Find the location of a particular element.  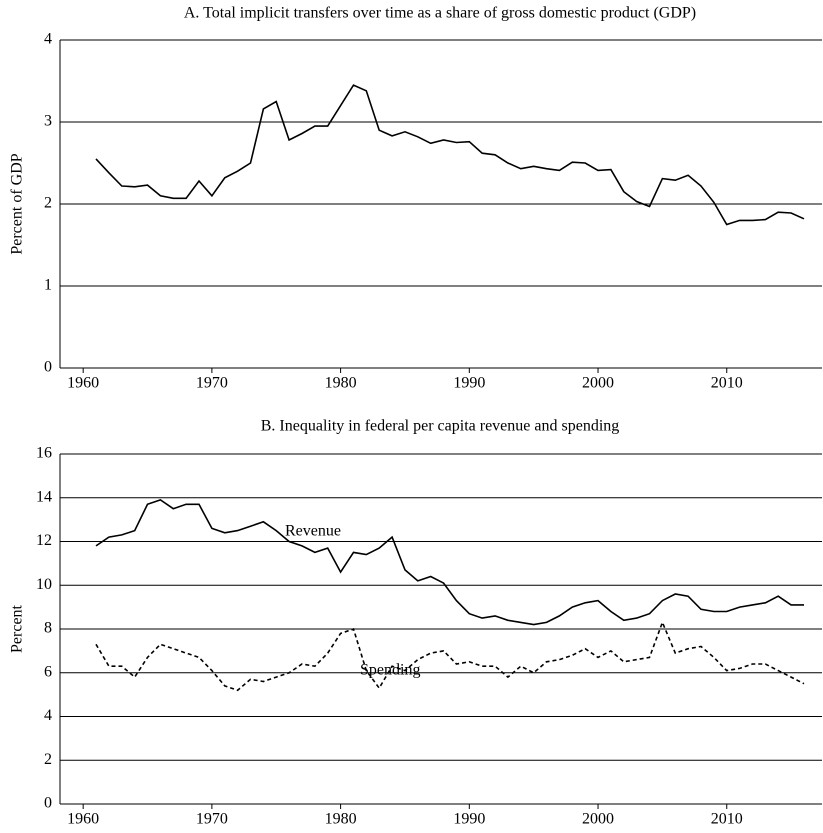

y-tick-label: 8 is located at coordinates (48, 628).